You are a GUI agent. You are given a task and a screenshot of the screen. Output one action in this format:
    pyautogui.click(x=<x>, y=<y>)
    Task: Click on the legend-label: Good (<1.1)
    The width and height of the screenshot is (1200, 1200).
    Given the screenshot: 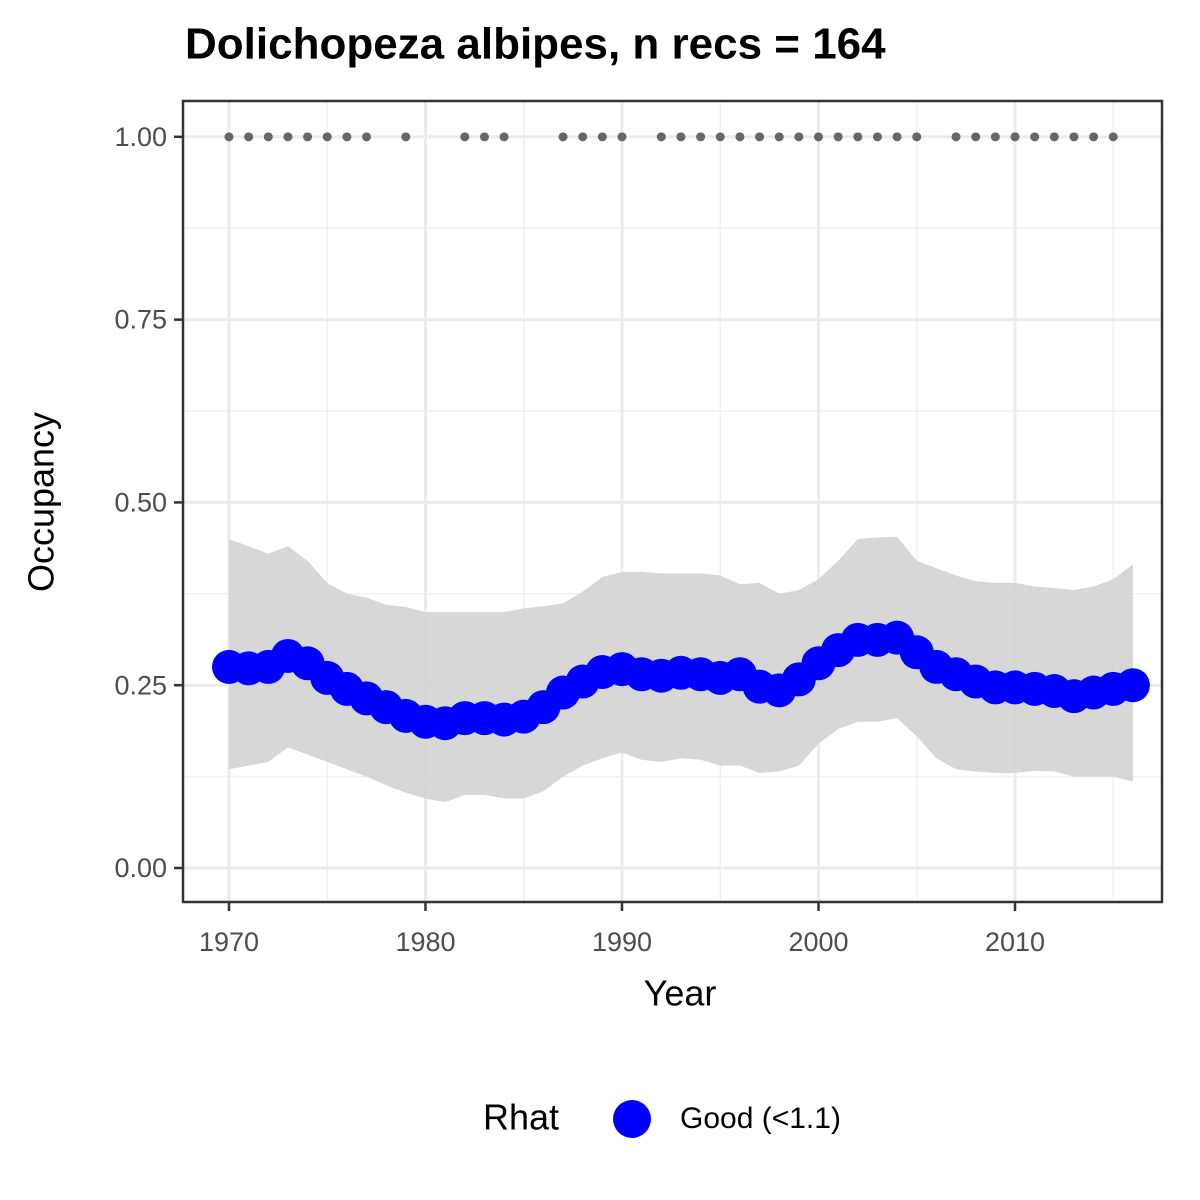 What is the action you would take?
    pyautogui.click(x=760, y=1118)
    